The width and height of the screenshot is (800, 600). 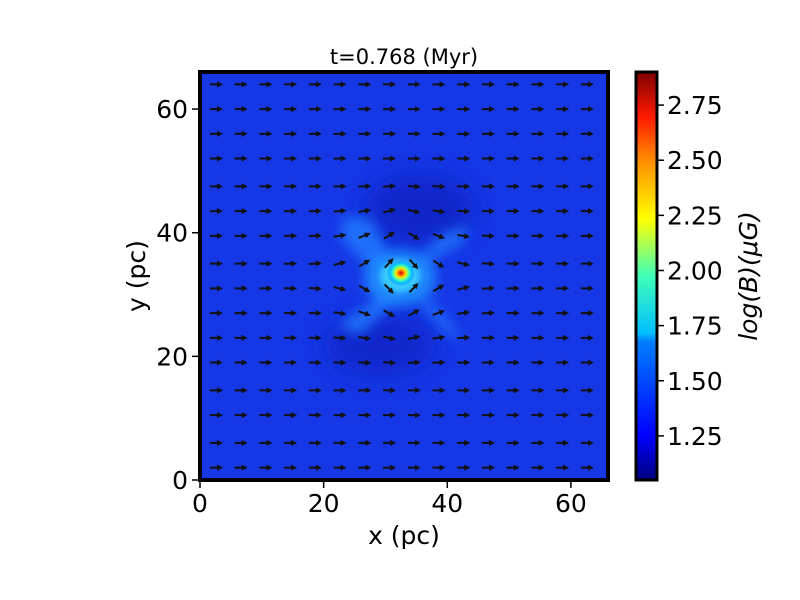 I want to click on colorbar-label: log(B)(μG), so click(x=748, y=276).